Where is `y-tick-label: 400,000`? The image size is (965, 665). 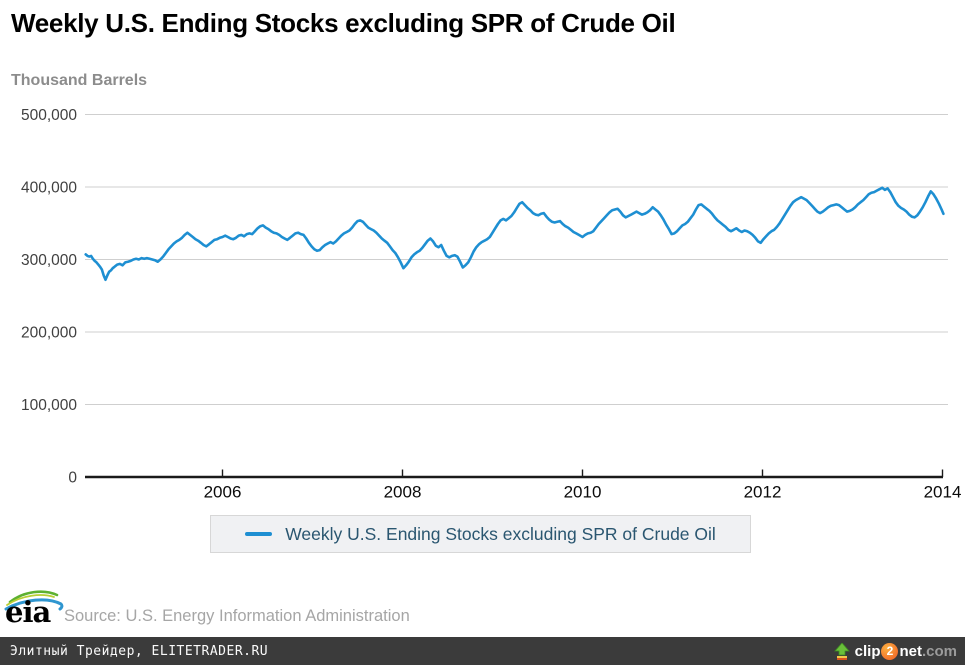
y-tick-label: 400,000 is located at coordinates (49, 188).